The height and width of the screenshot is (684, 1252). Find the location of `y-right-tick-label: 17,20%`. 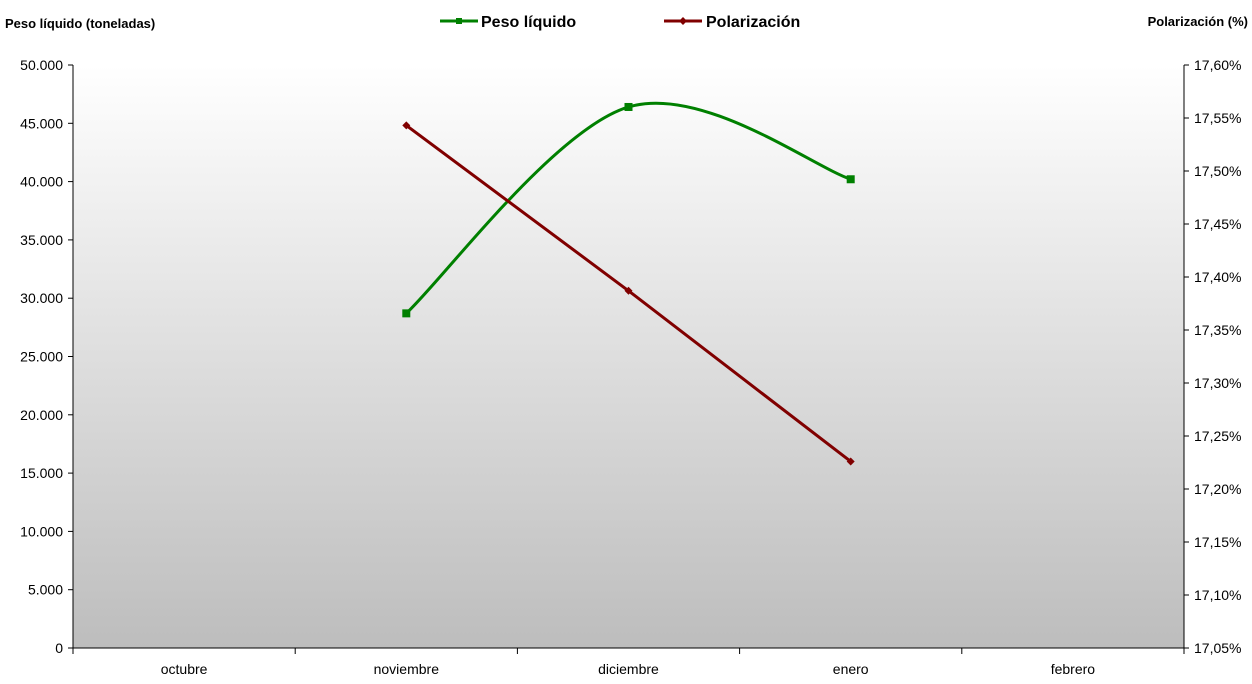

y-right-tick-label: 17,20% is located at coordinates (1217, 489).